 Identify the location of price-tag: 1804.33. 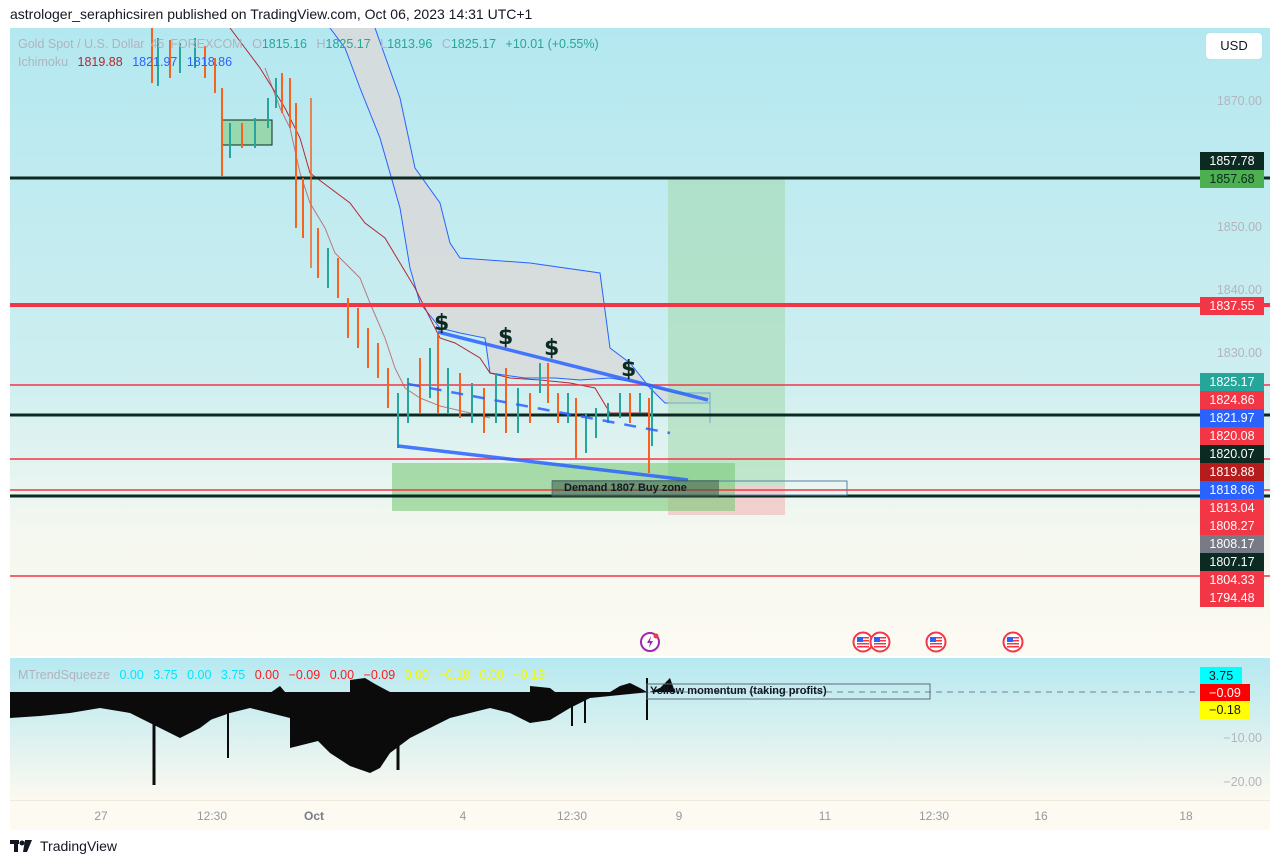
(1232, 580).